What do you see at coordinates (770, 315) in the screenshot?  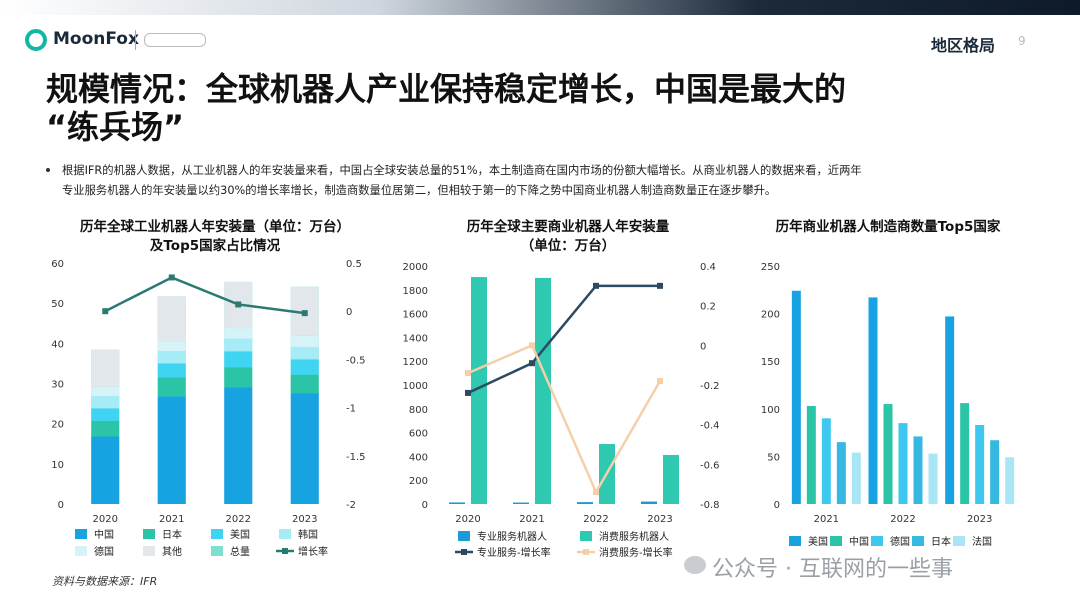 I see `y-tick-label: 200` at bounding box center [770, 315].